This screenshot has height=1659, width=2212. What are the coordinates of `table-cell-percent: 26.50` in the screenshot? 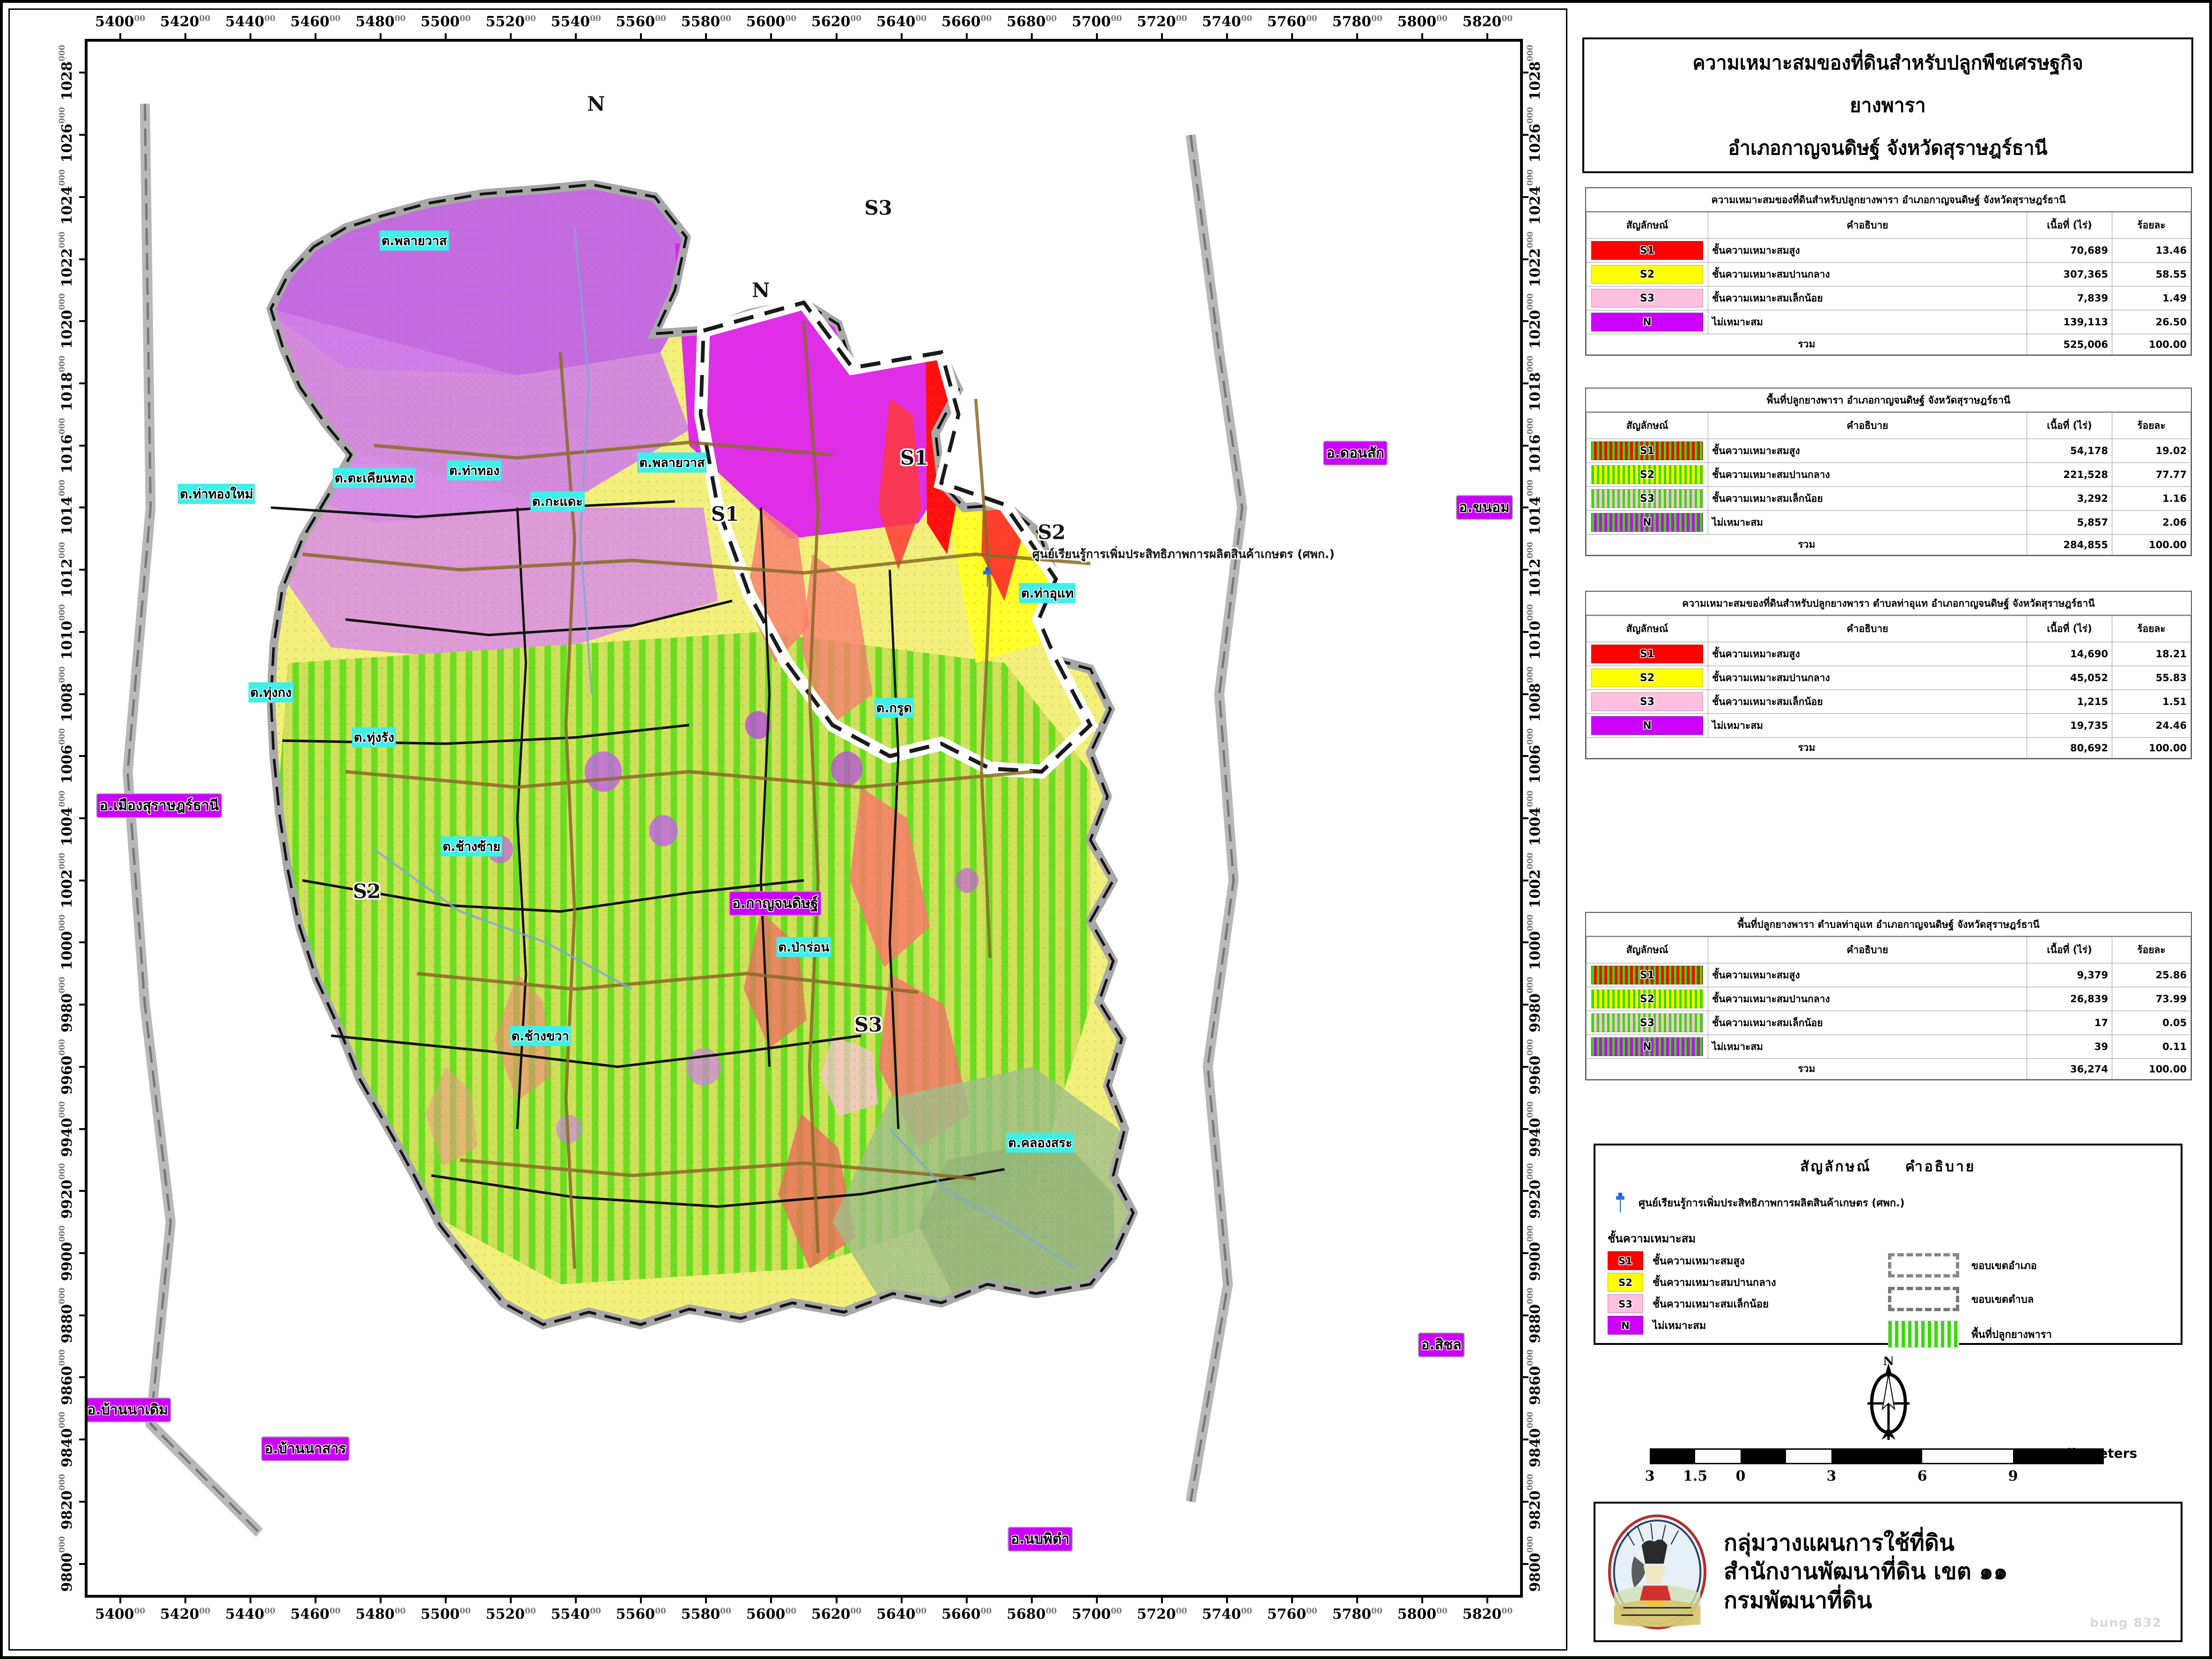 It's located at (2151, 322).